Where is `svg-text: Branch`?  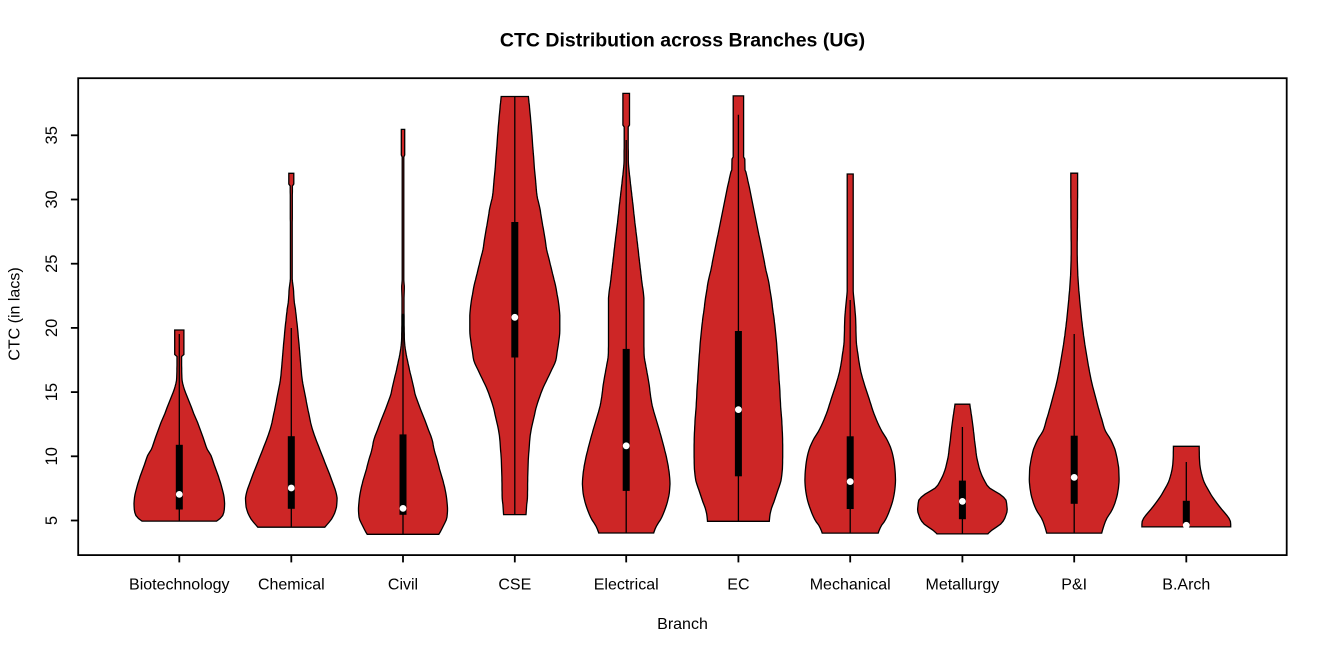 svg-text: Branch is located at coordinates (682, 624).